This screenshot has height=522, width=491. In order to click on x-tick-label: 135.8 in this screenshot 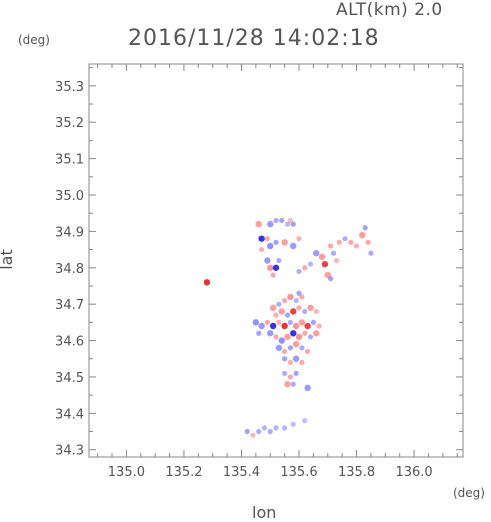, I will do `click(356, 472)`.